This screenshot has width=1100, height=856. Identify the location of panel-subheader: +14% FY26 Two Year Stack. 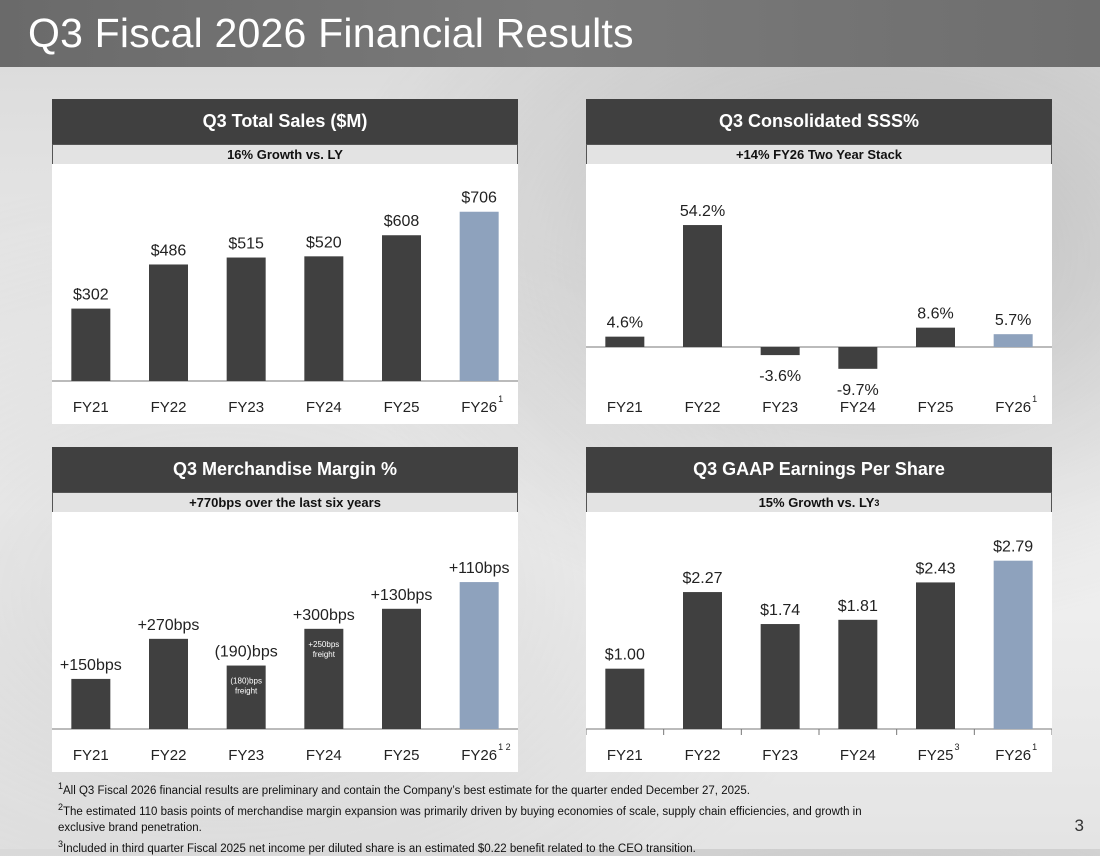
(819, 154).